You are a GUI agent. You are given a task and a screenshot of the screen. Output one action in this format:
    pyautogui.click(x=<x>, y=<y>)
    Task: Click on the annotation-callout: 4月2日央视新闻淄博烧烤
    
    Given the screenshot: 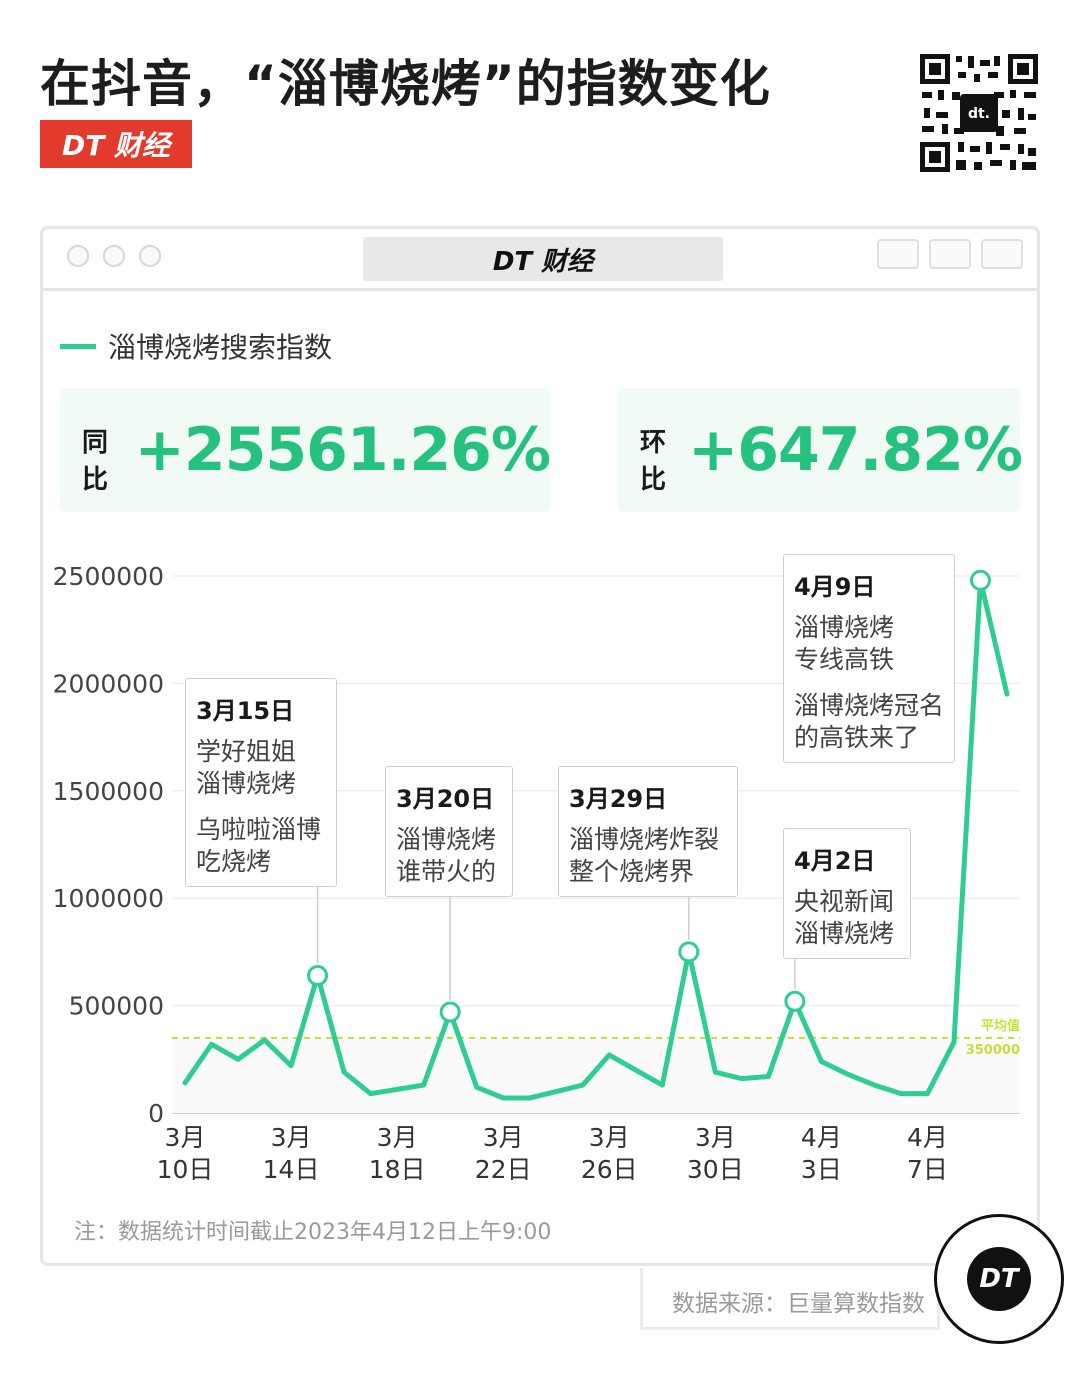 What is the action you would take?
    pyautogui.click(x=847, y=893)
    